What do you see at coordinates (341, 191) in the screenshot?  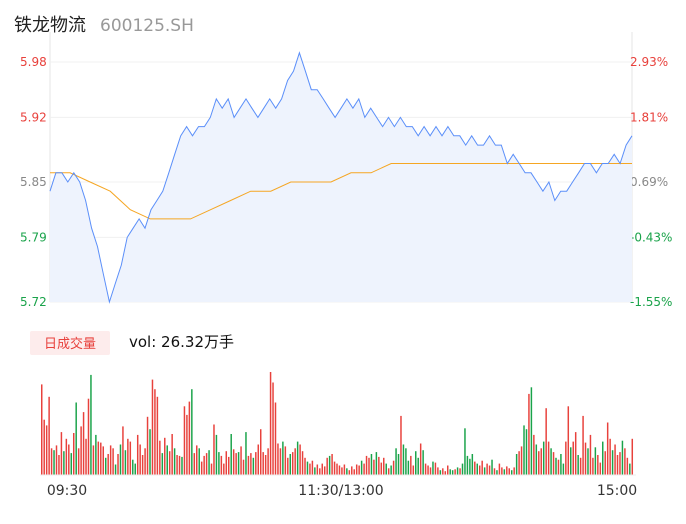 I see `average-price-line` at bounding box center [341, 191].